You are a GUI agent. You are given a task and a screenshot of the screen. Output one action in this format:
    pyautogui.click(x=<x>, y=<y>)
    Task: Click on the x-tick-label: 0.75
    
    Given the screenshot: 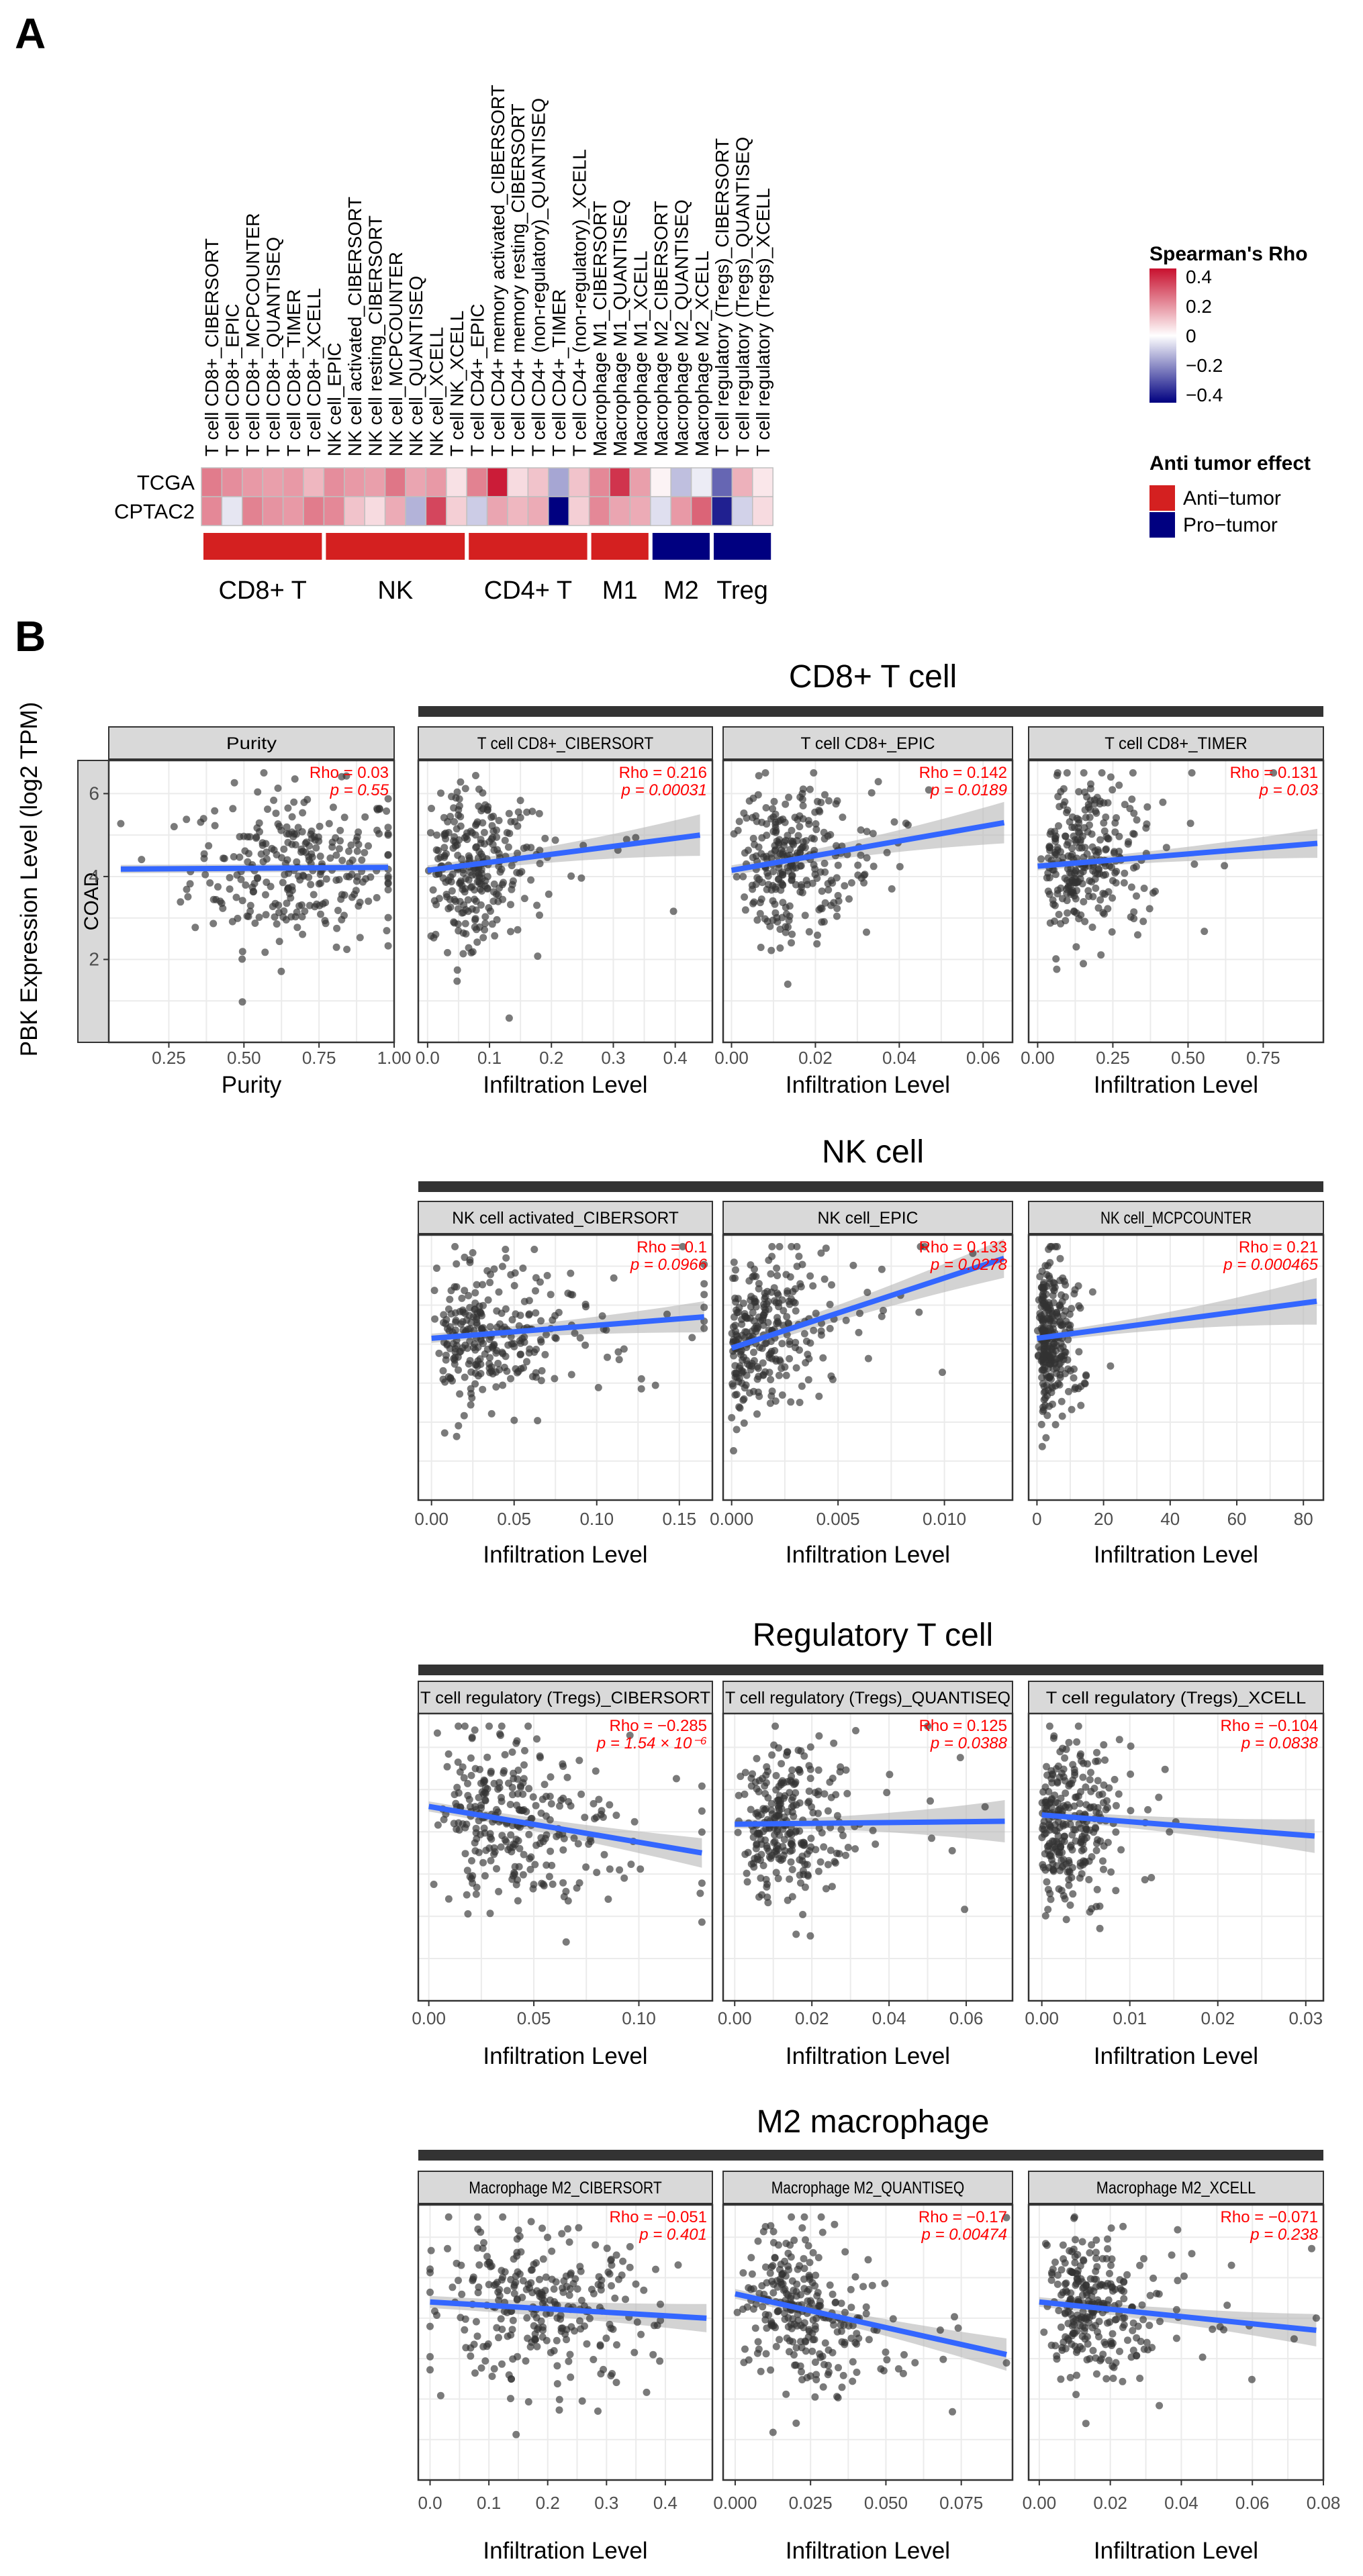 What is the action you would take?
    pyautogui.click(x=319, y=1058)
    